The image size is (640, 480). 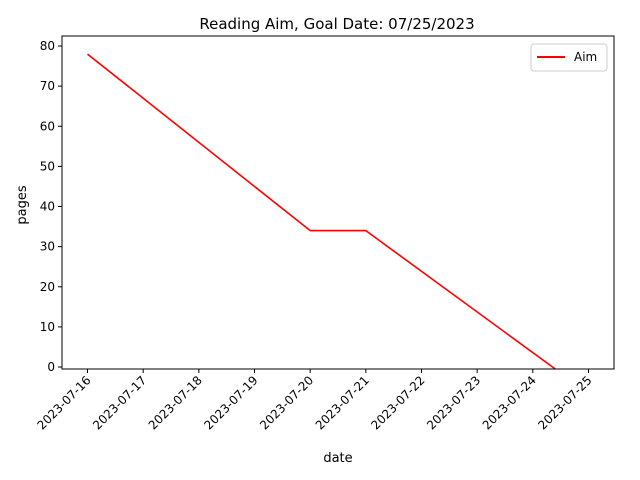 I want to click on x-tick-label: 2023-07-16, so click(x=63, y=402).